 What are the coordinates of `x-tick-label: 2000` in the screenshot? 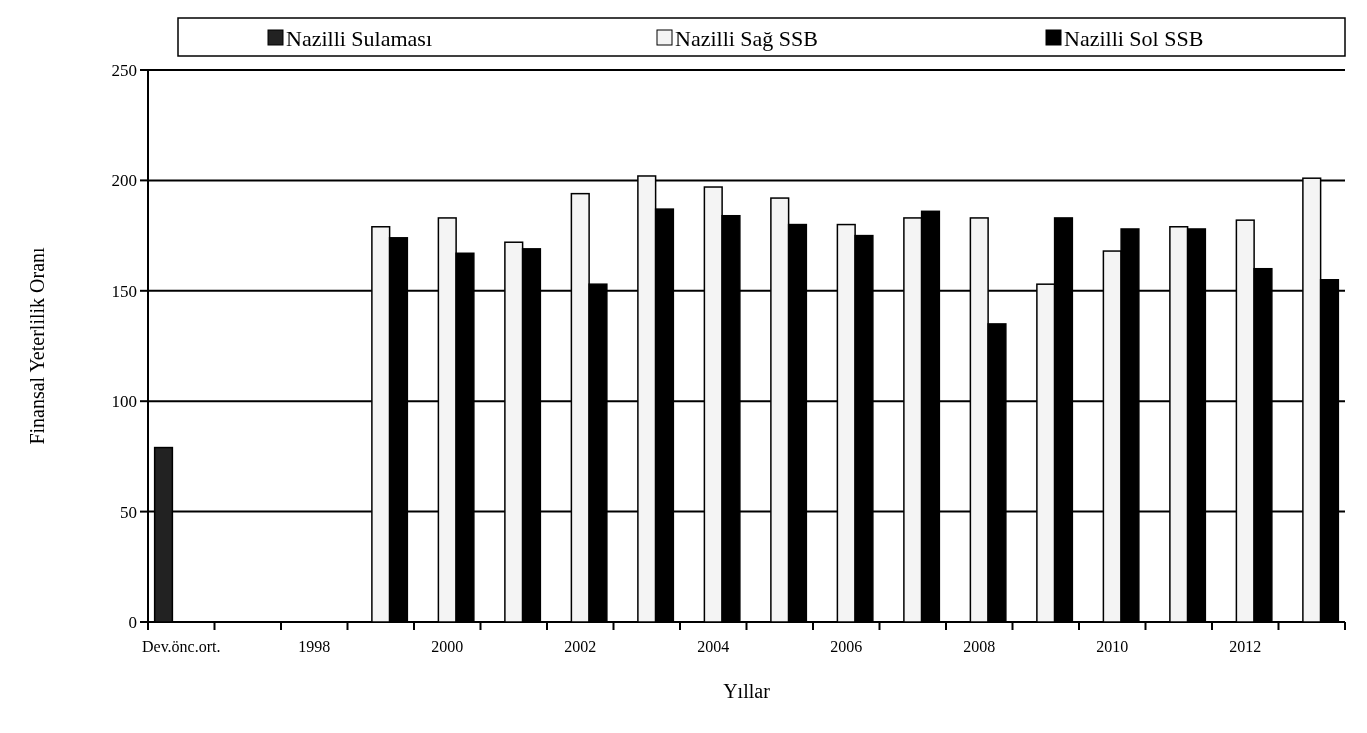 It's located at (447, 646).